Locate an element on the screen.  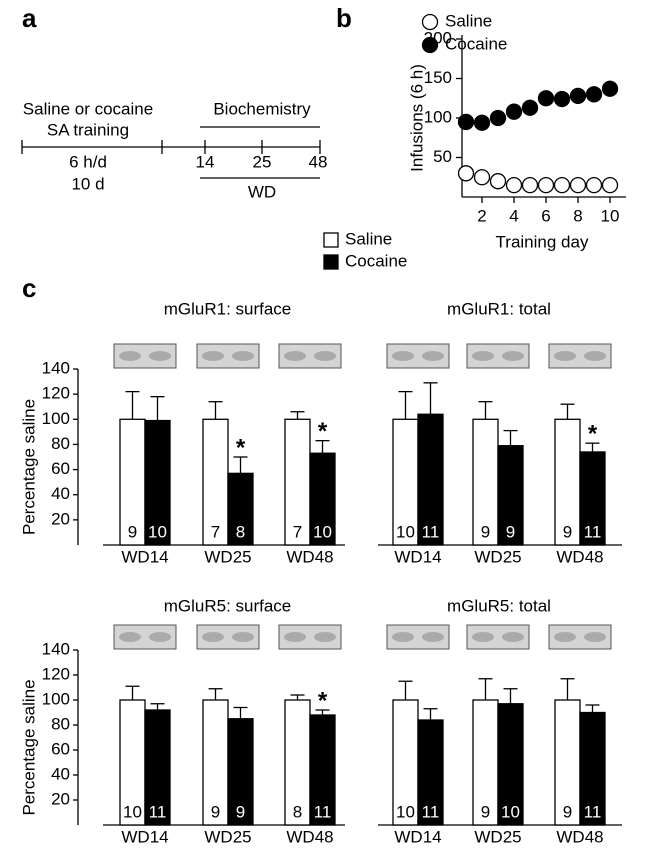
y-axis-label: Percentage saline is located at coordinates (28, 747).